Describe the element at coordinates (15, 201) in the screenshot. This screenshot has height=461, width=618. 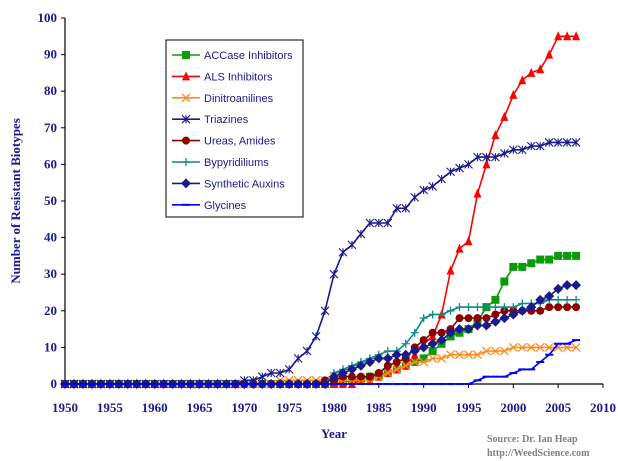
I see `y-axis-title: Number of Resistant Biotypes` at that location.